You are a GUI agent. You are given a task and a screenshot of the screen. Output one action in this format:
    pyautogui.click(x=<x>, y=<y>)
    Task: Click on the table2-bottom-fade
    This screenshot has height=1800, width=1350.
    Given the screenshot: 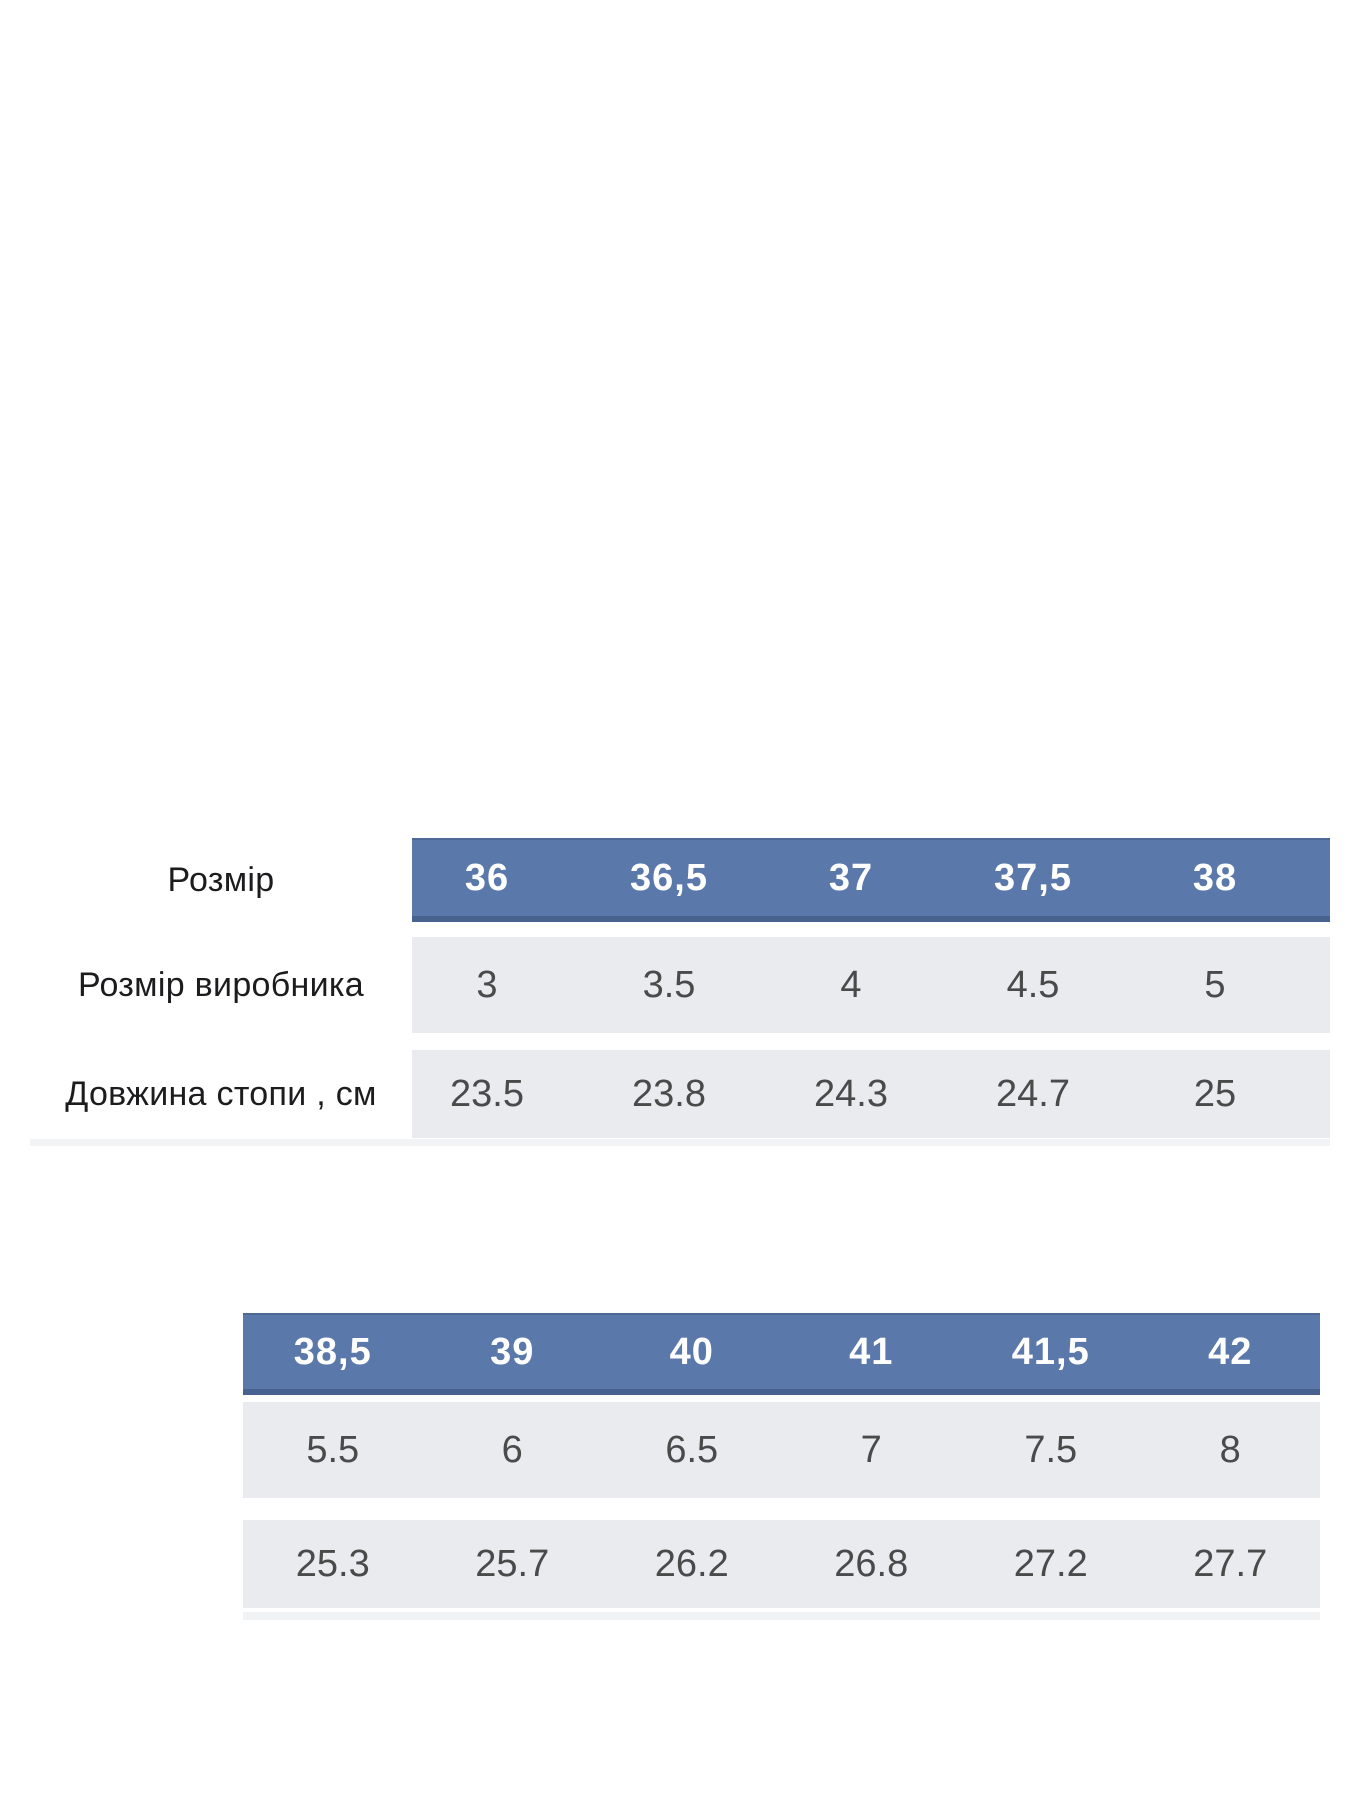 What is the action you would take?
    pyautogui.click(x=781, y=1616)
    